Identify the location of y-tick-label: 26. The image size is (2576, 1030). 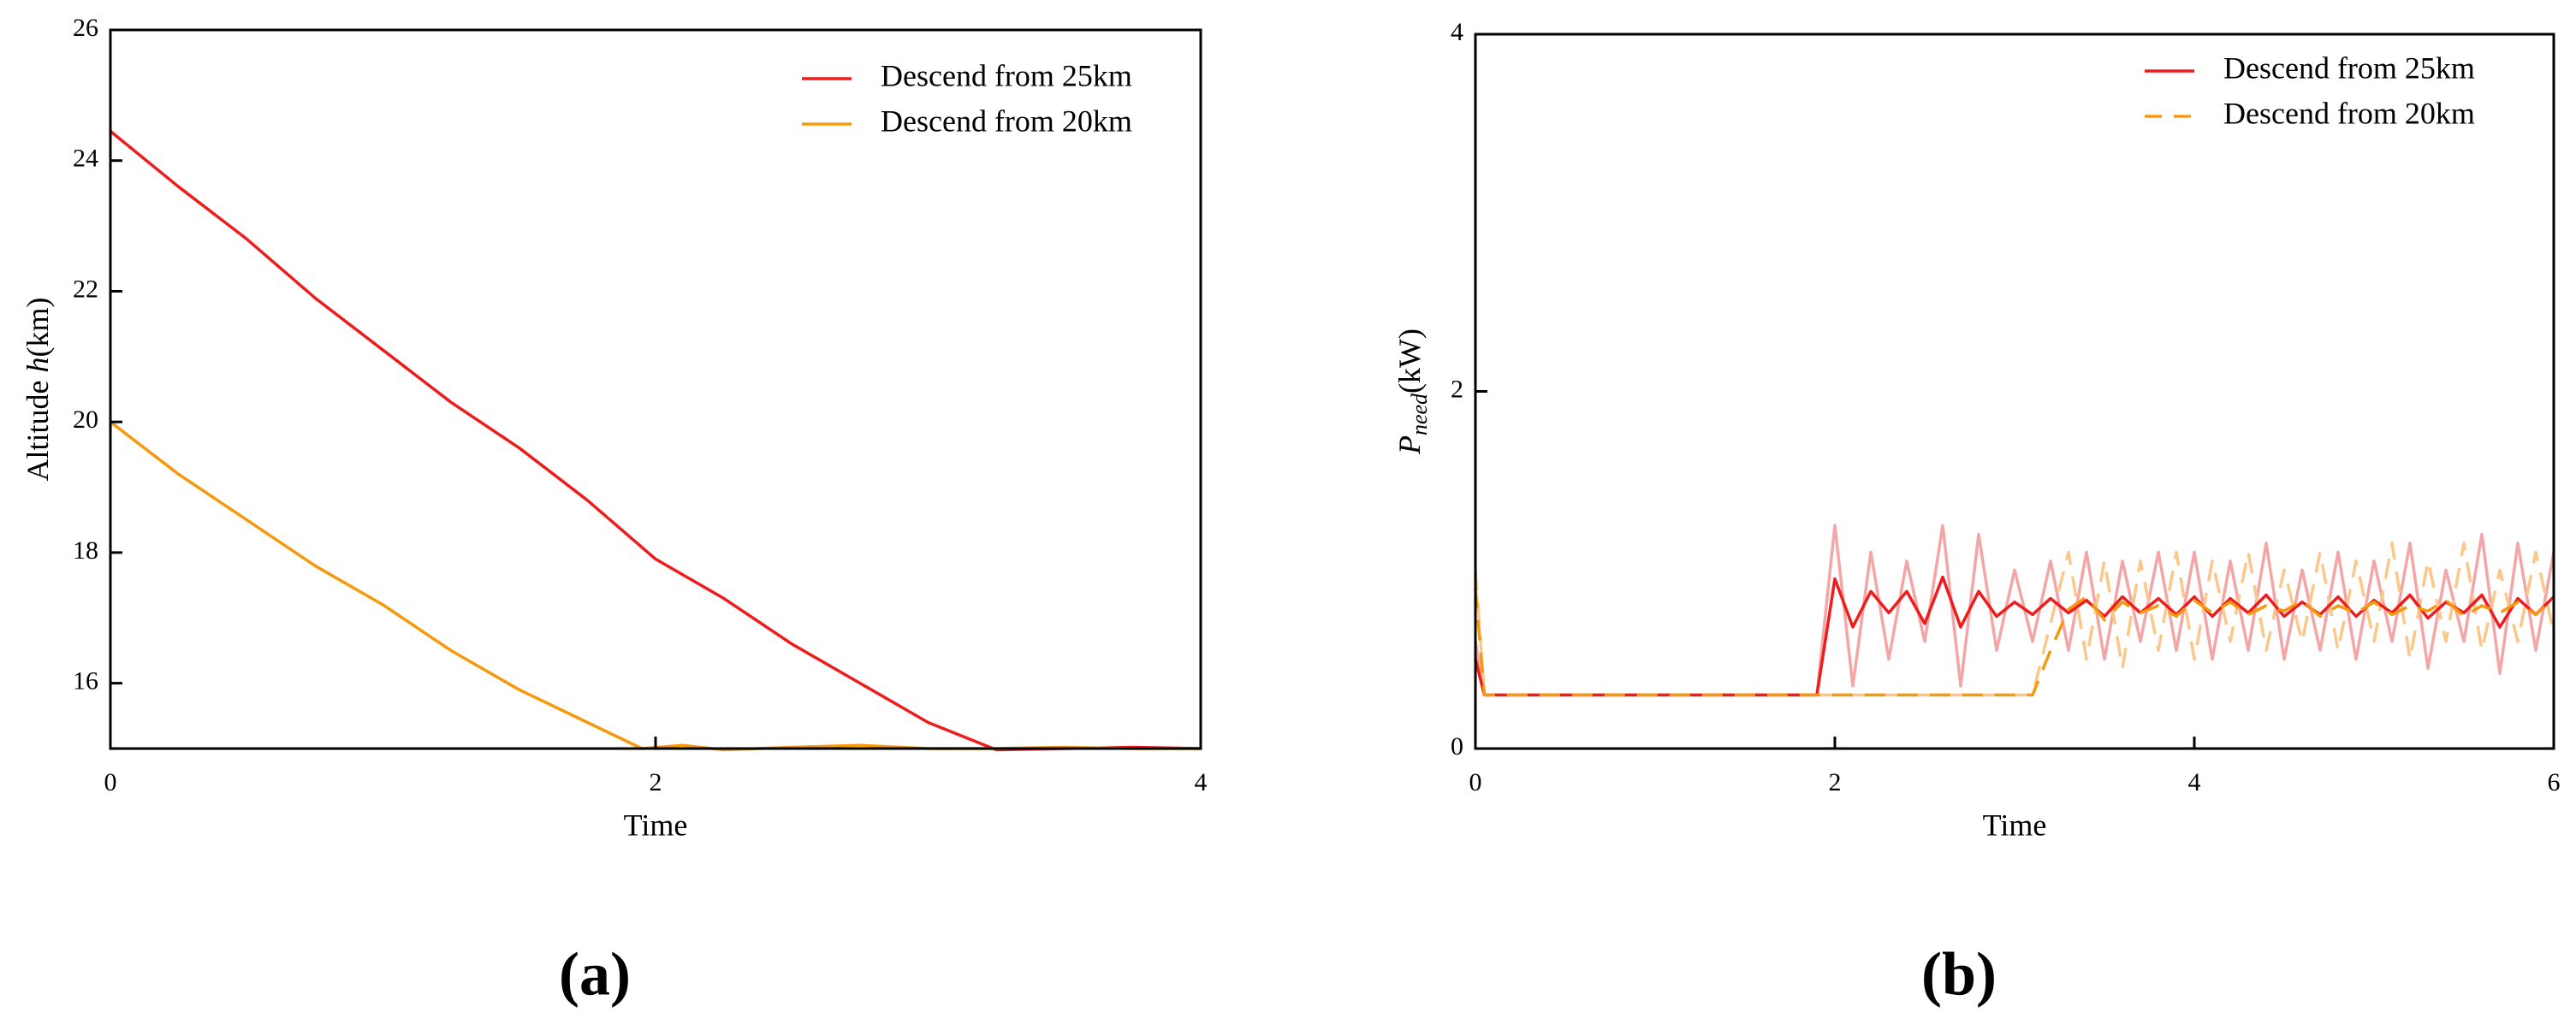
(85, 28).